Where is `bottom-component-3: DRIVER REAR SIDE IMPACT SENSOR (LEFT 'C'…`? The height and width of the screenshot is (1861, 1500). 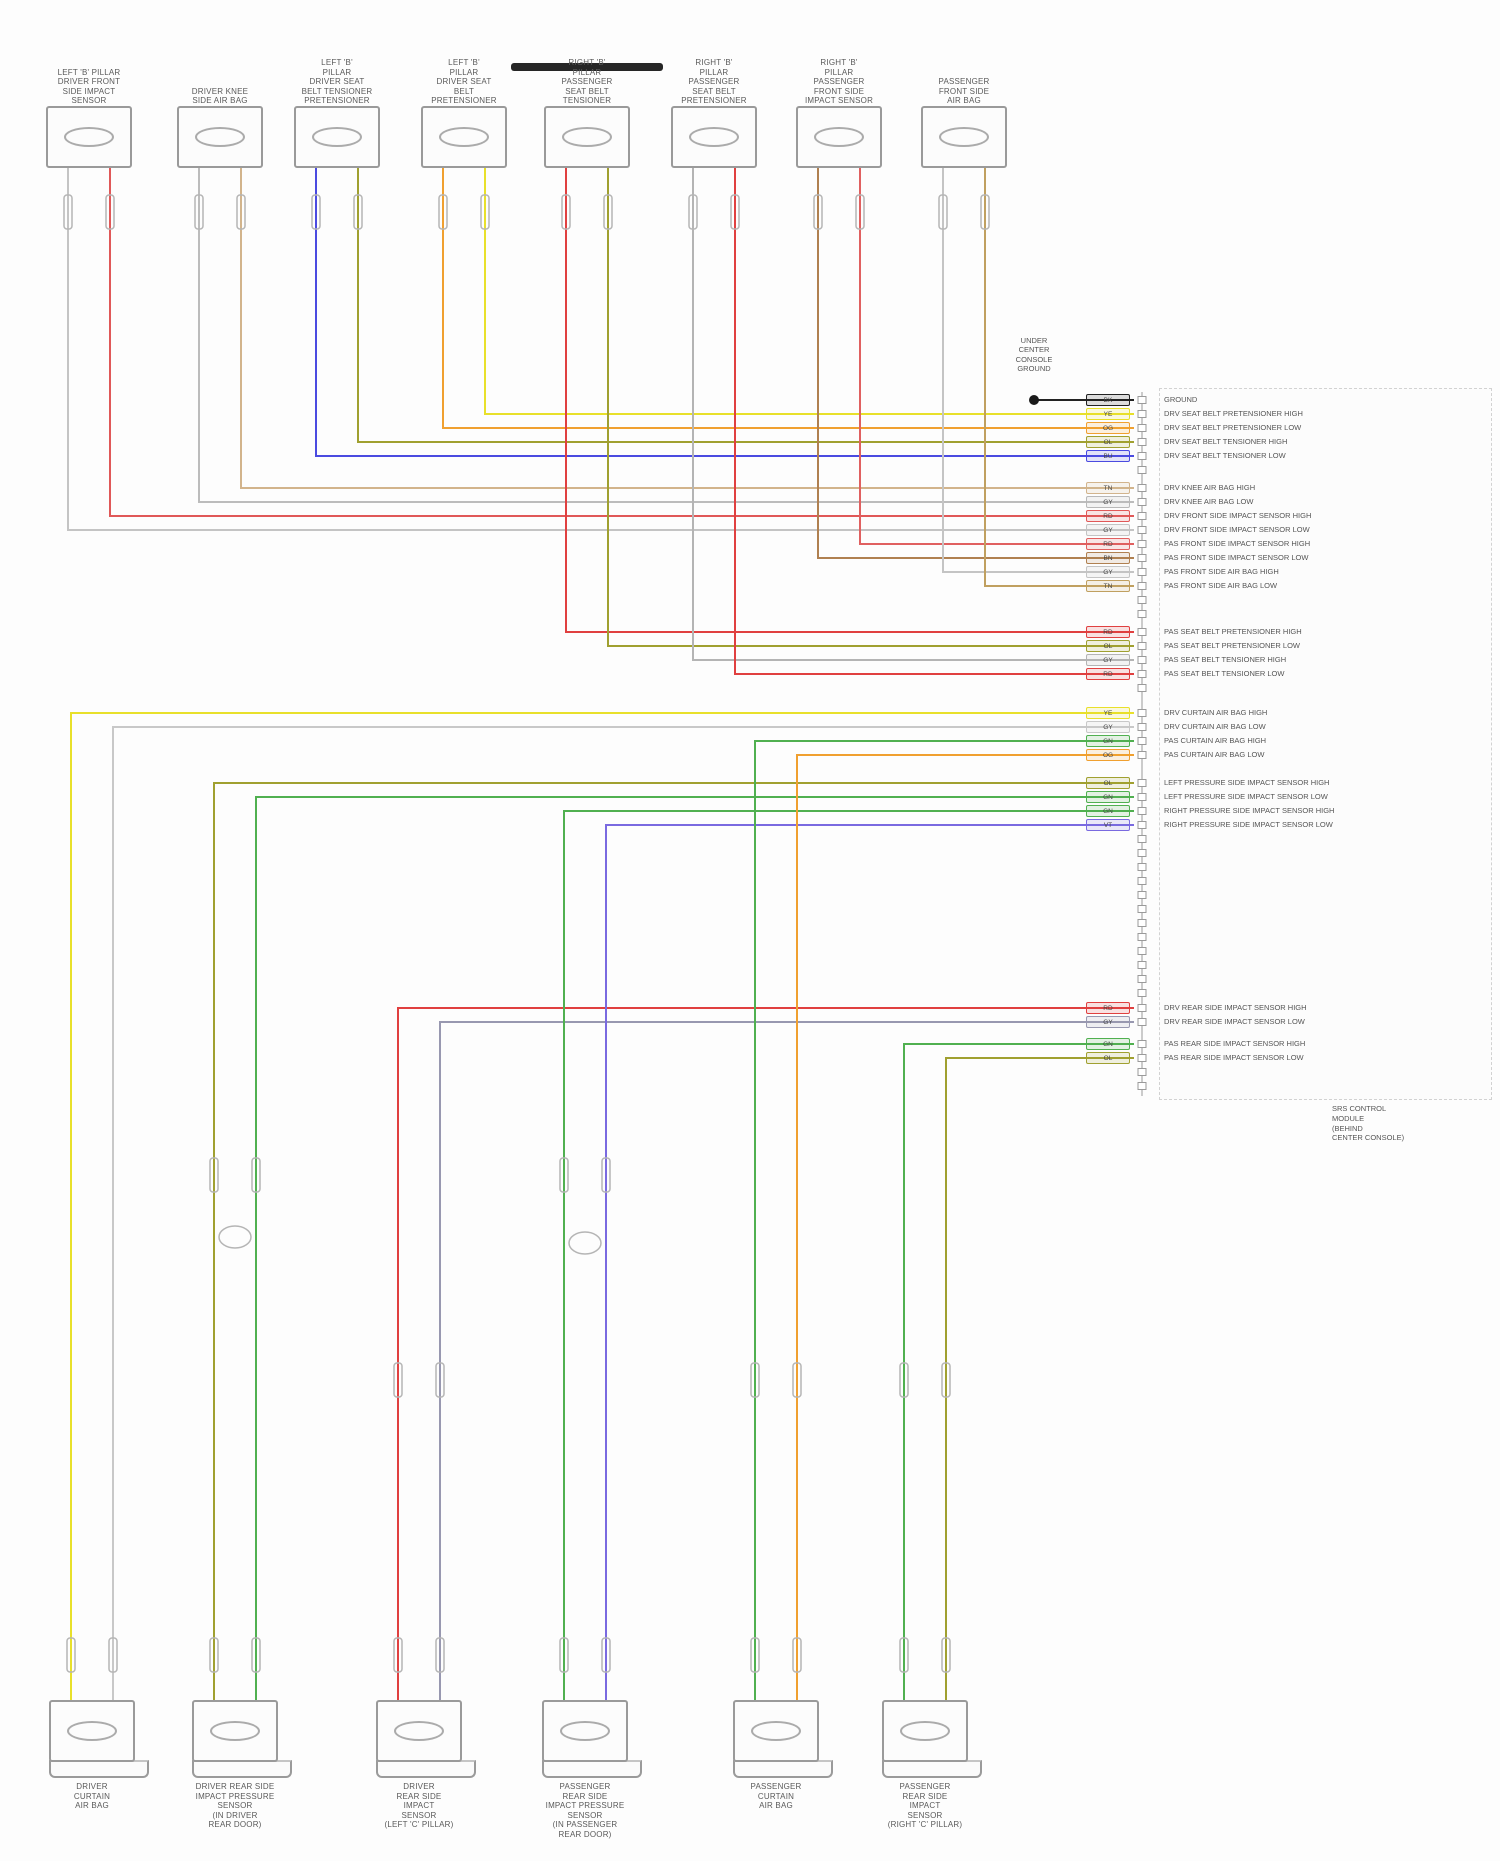 bottom-component-3: DRIVER REAR SIDE IMPACT SENSOR (LEFT 'C'… is located at coordinates (426, 1765).